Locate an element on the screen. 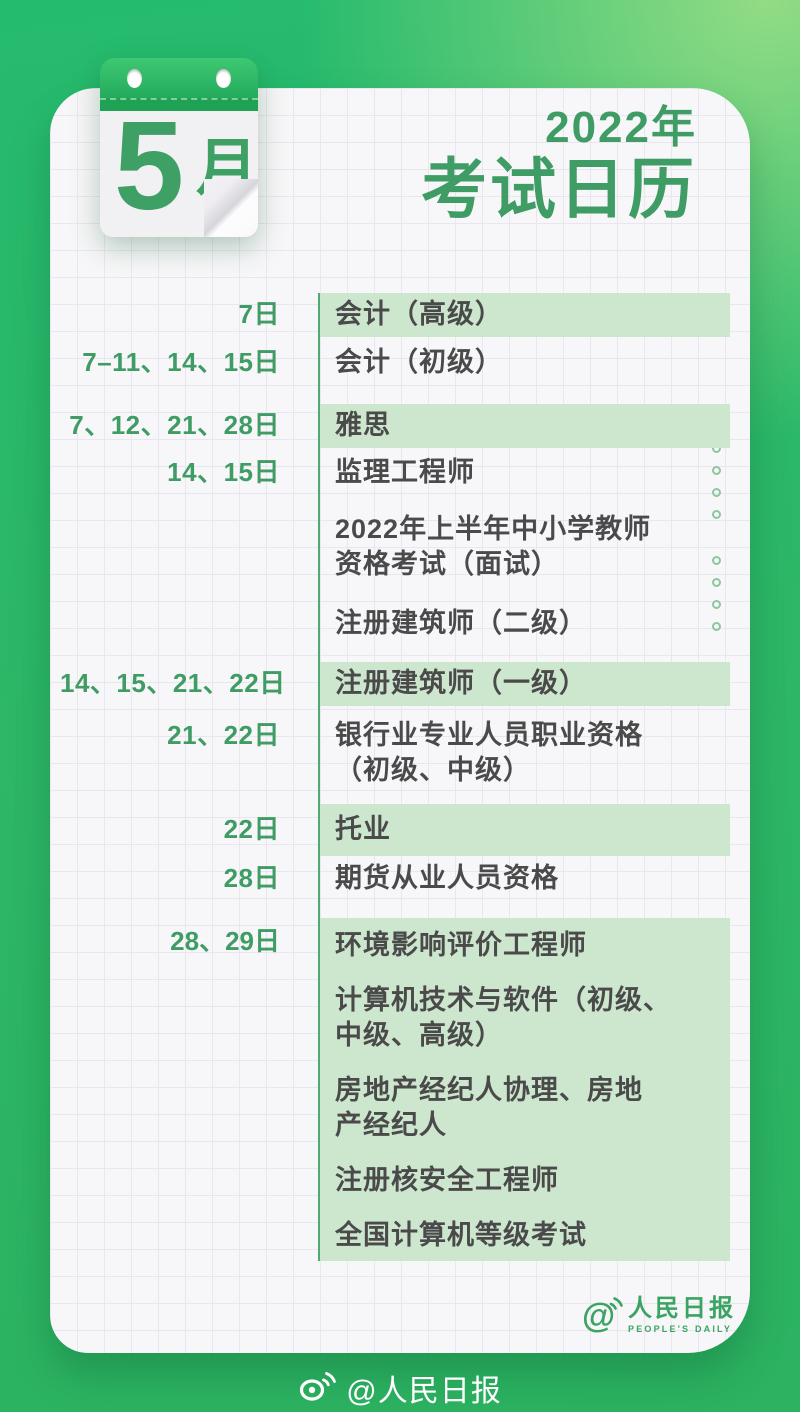  exam-name: 期货从业人员资格 is located at coordinates (447, 878).